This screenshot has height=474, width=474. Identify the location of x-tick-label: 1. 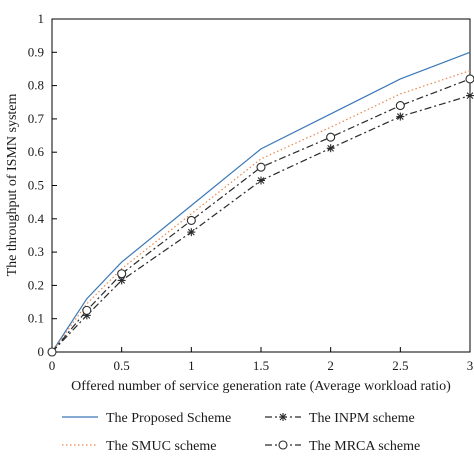
(191, 365).